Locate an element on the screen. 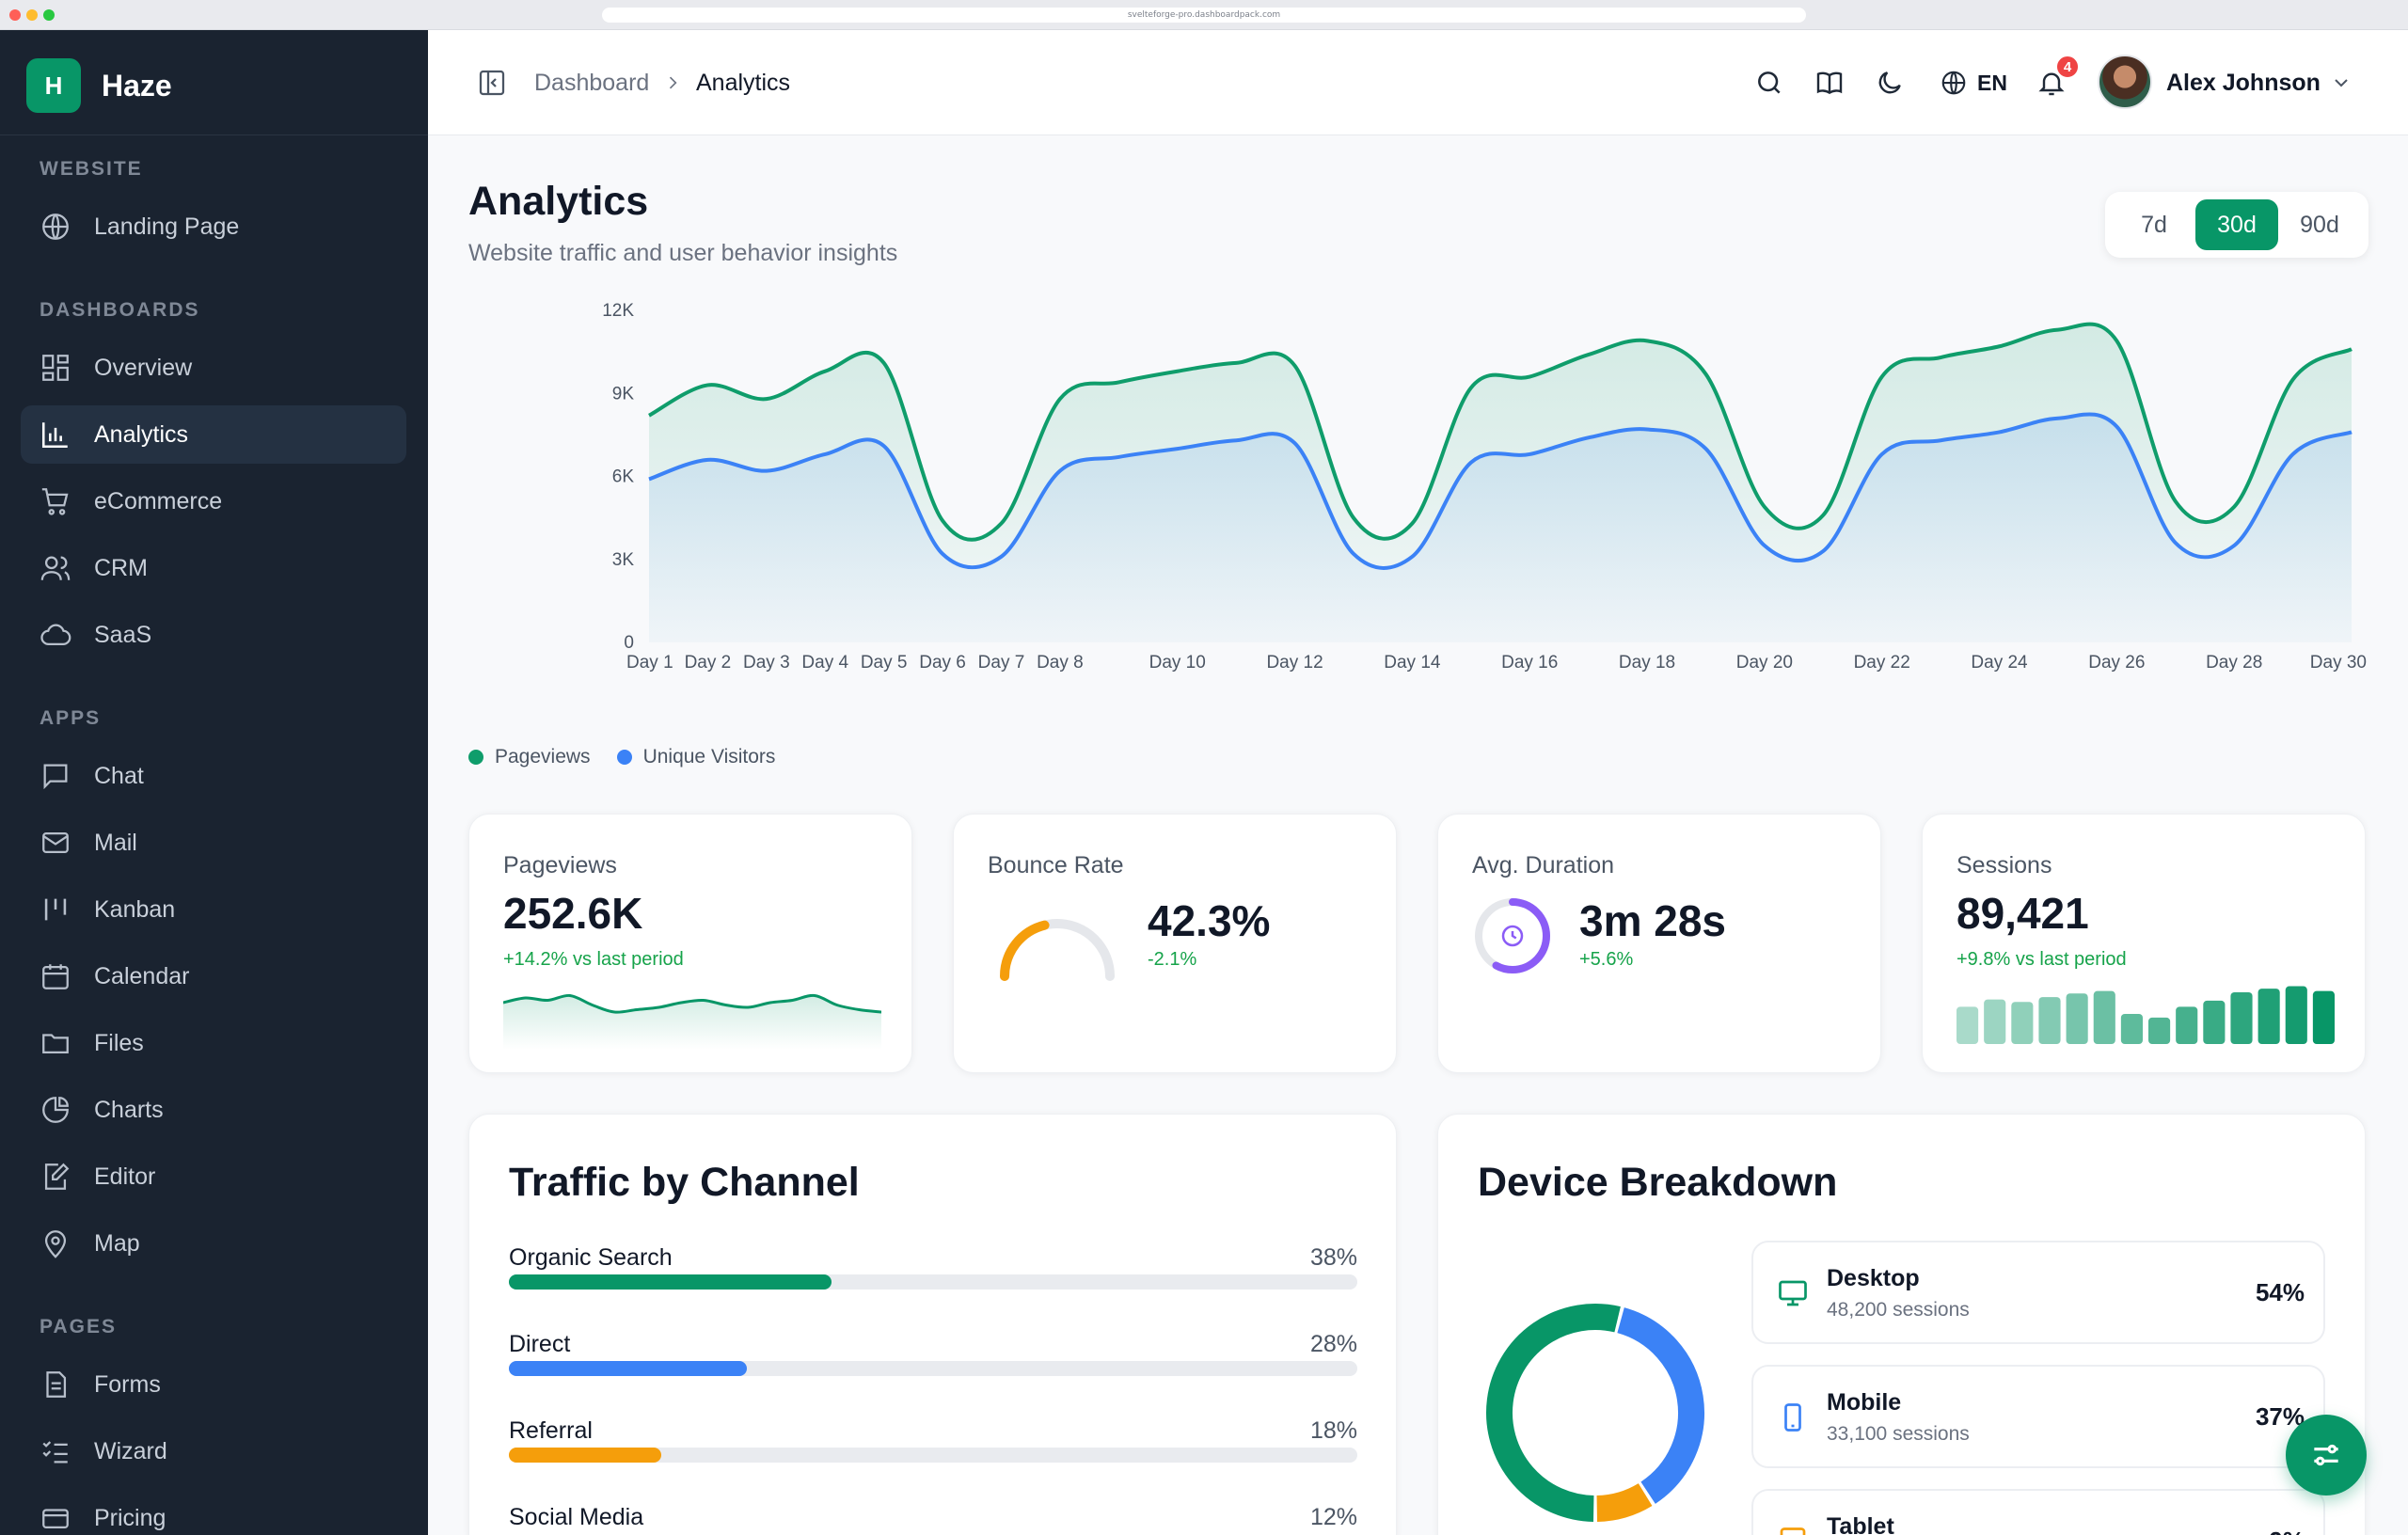 Image resolution: width=2408 pixels, height=1535 pixels. sidebar-item-label: Editor is located at coordinates (125, 1176).